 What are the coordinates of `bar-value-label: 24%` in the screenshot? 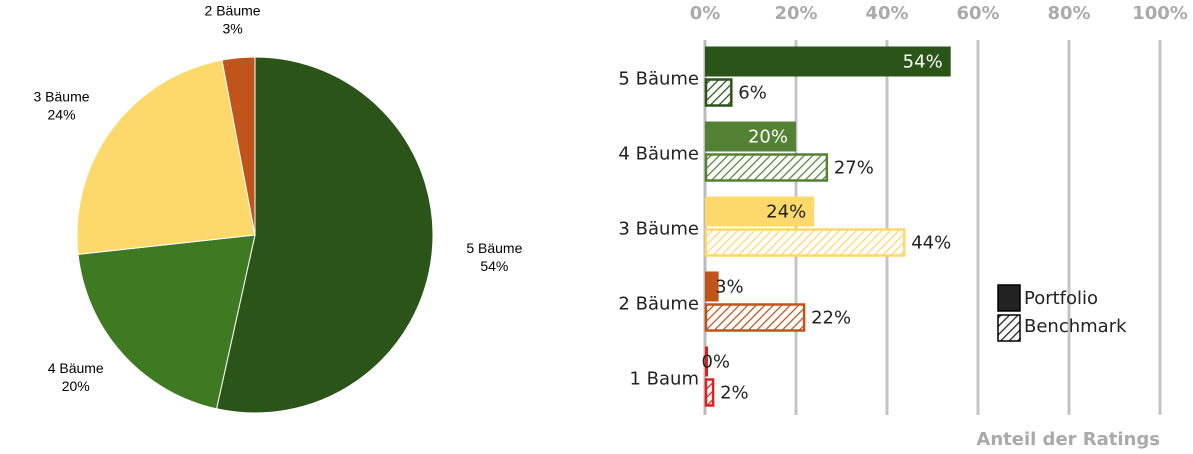 It's located at (786, 212).